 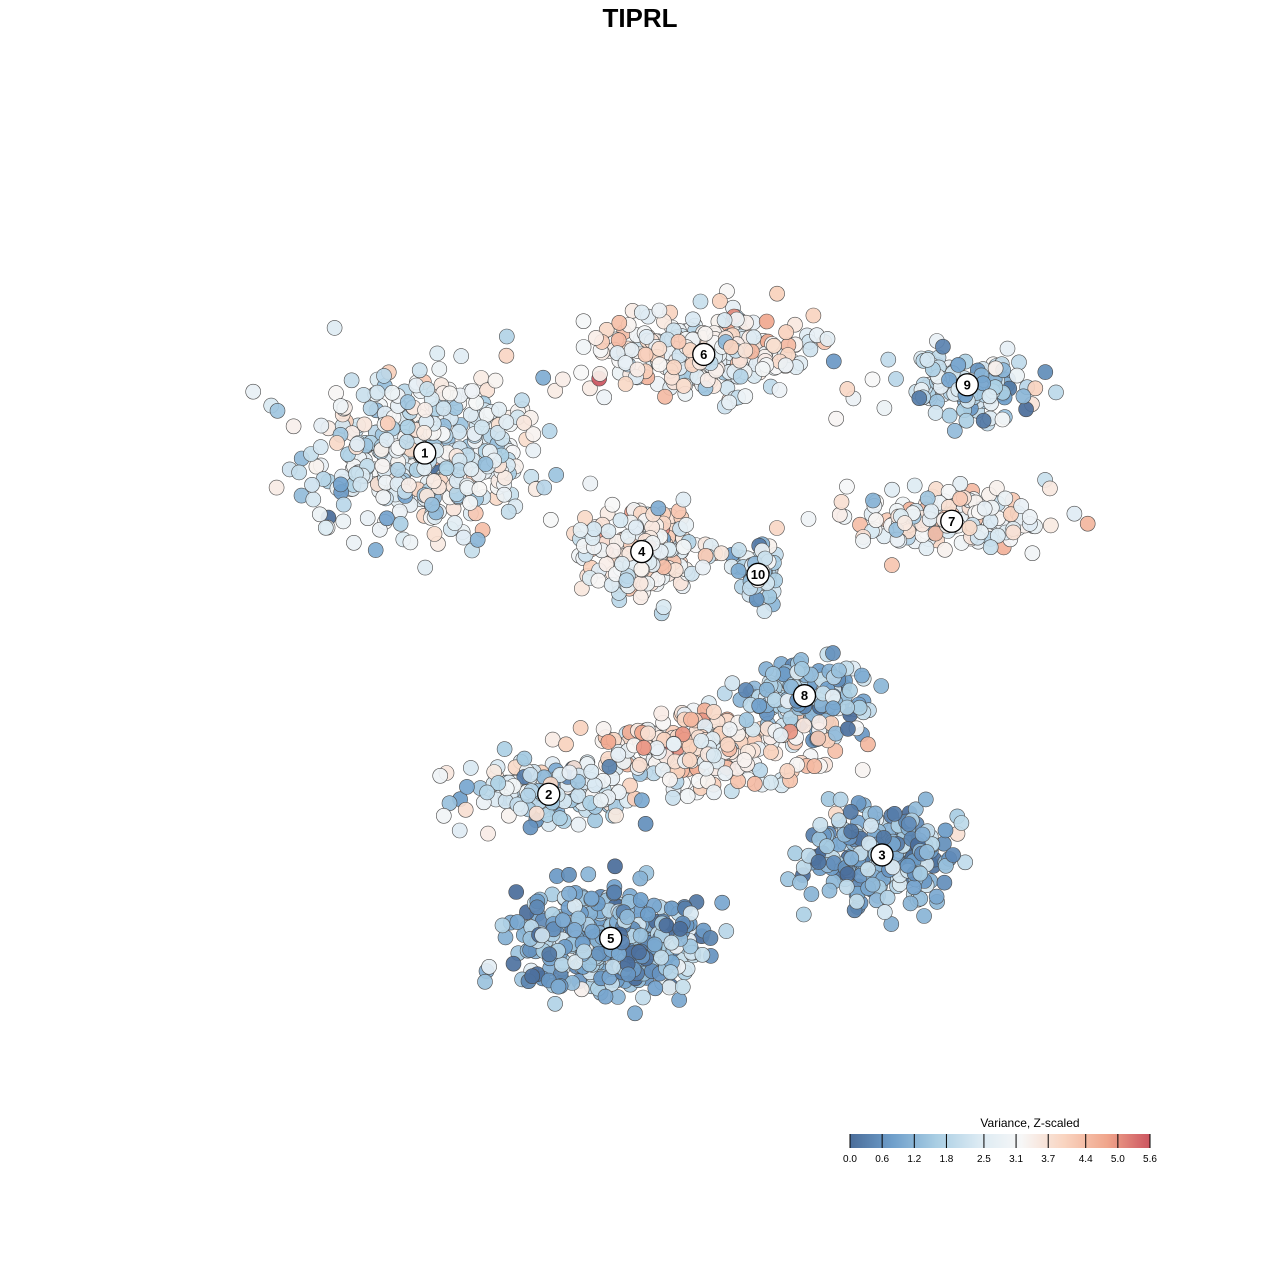 I want to click on legend-tick-label: 4.4, so click(x=1086, y=1159).